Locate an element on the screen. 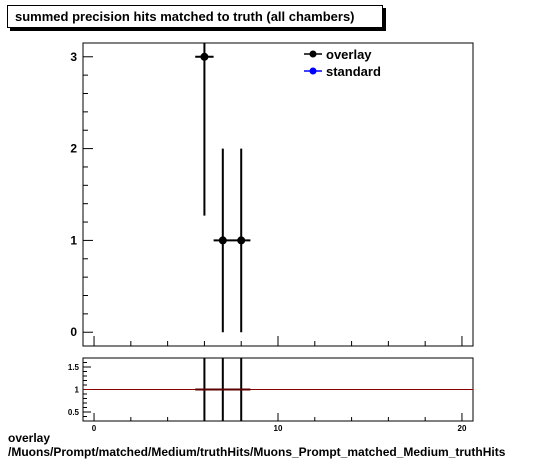 The height and width of the screenshot is (462, 546). main-y-tick-label: 1 is located at coordinates (73, 240).